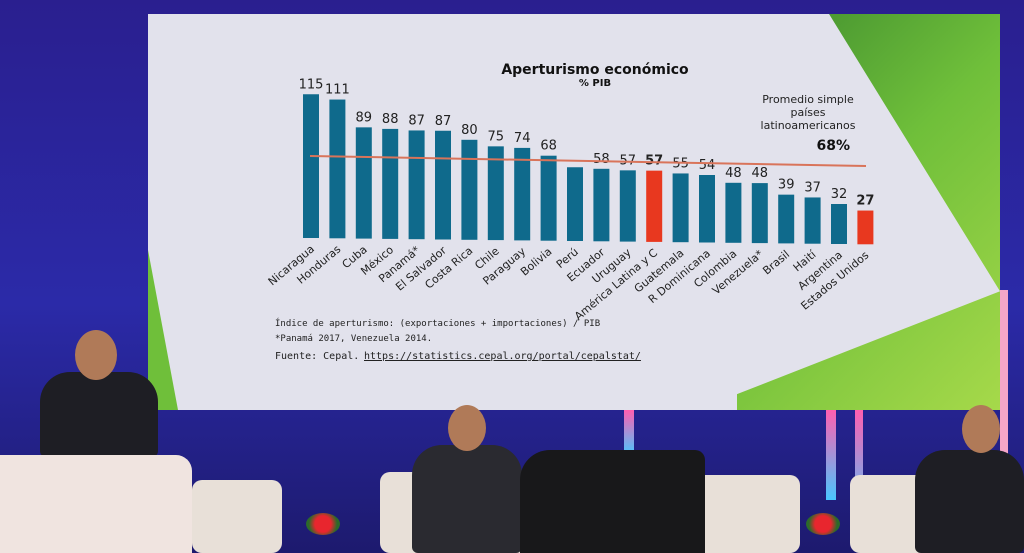 The image size is (1024, 553). I want to click on average-line, so click(588, 161).